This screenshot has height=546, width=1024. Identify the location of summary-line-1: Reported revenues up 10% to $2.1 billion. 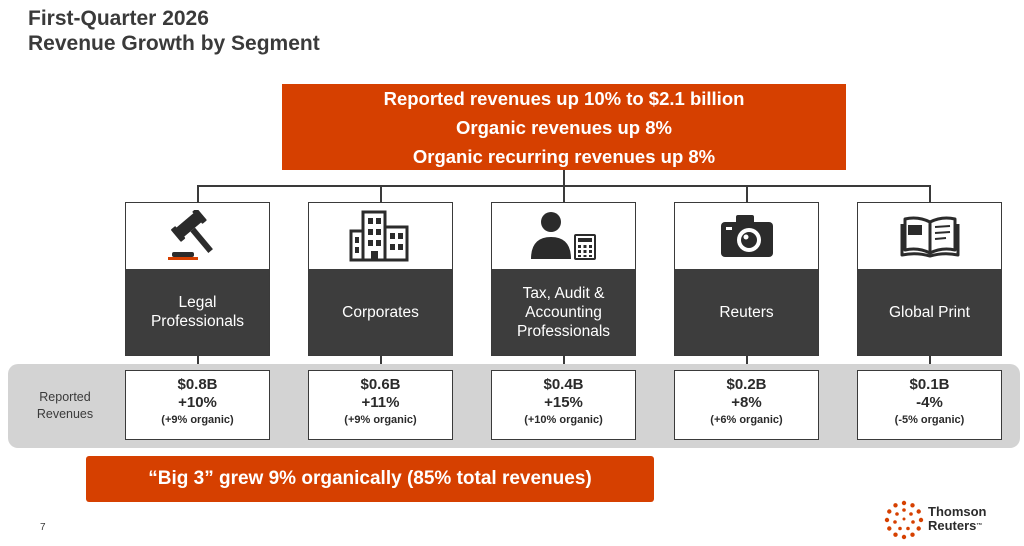
(564, 98).